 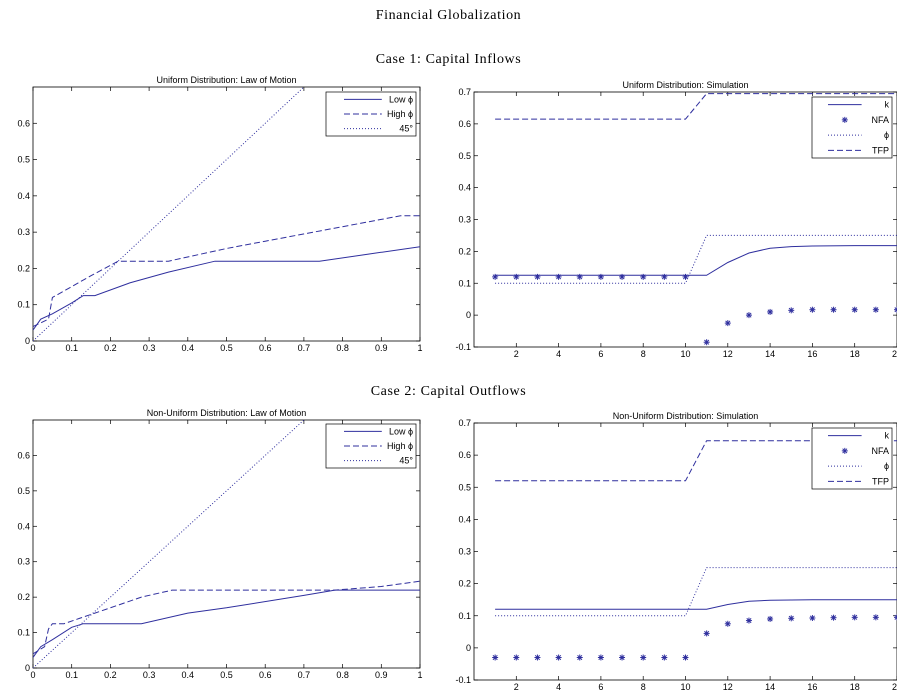 What do you see at coordinates (188, 348) in the screenshot?
I see `x-tick-label: 0.4` at bounding box center [188, 348].